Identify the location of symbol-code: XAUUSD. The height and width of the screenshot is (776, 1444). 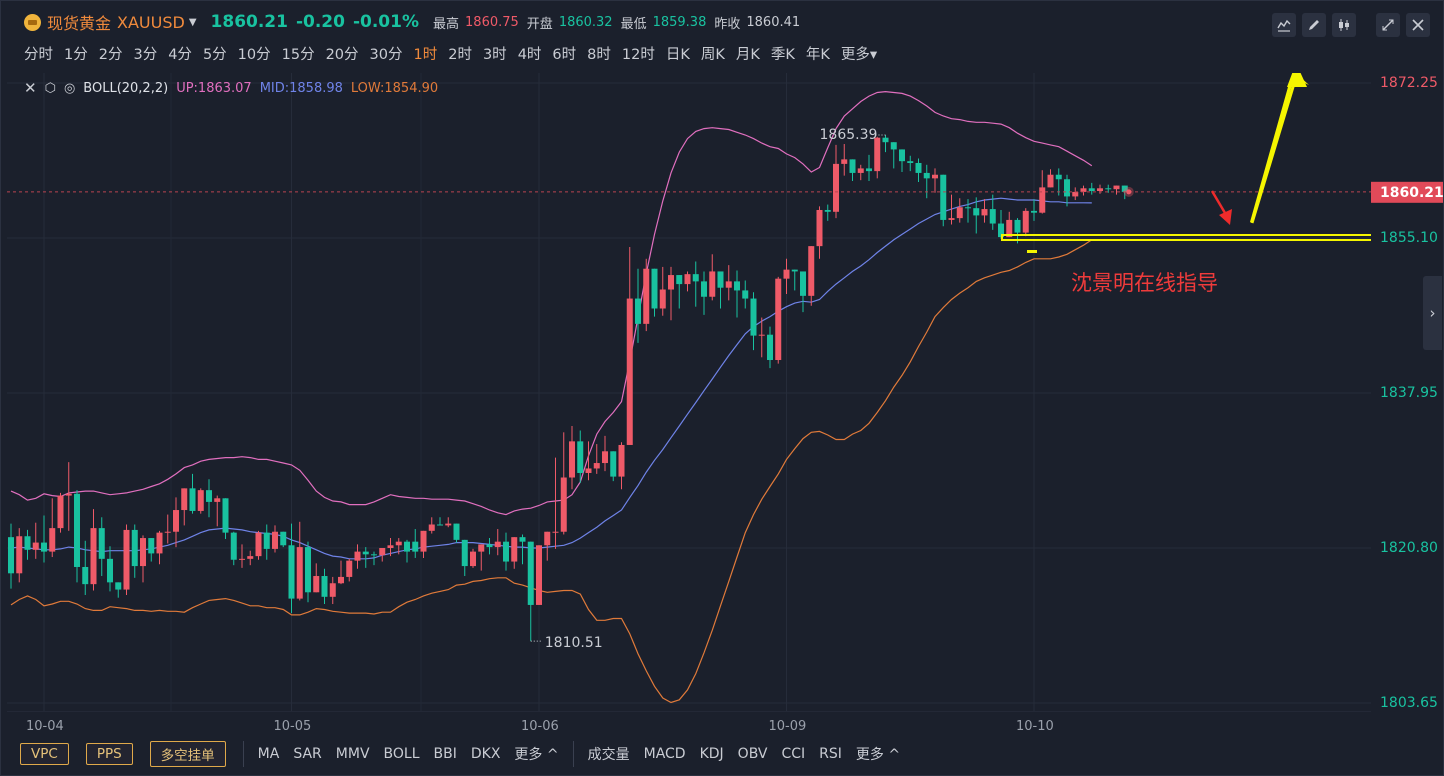
(151, 22).